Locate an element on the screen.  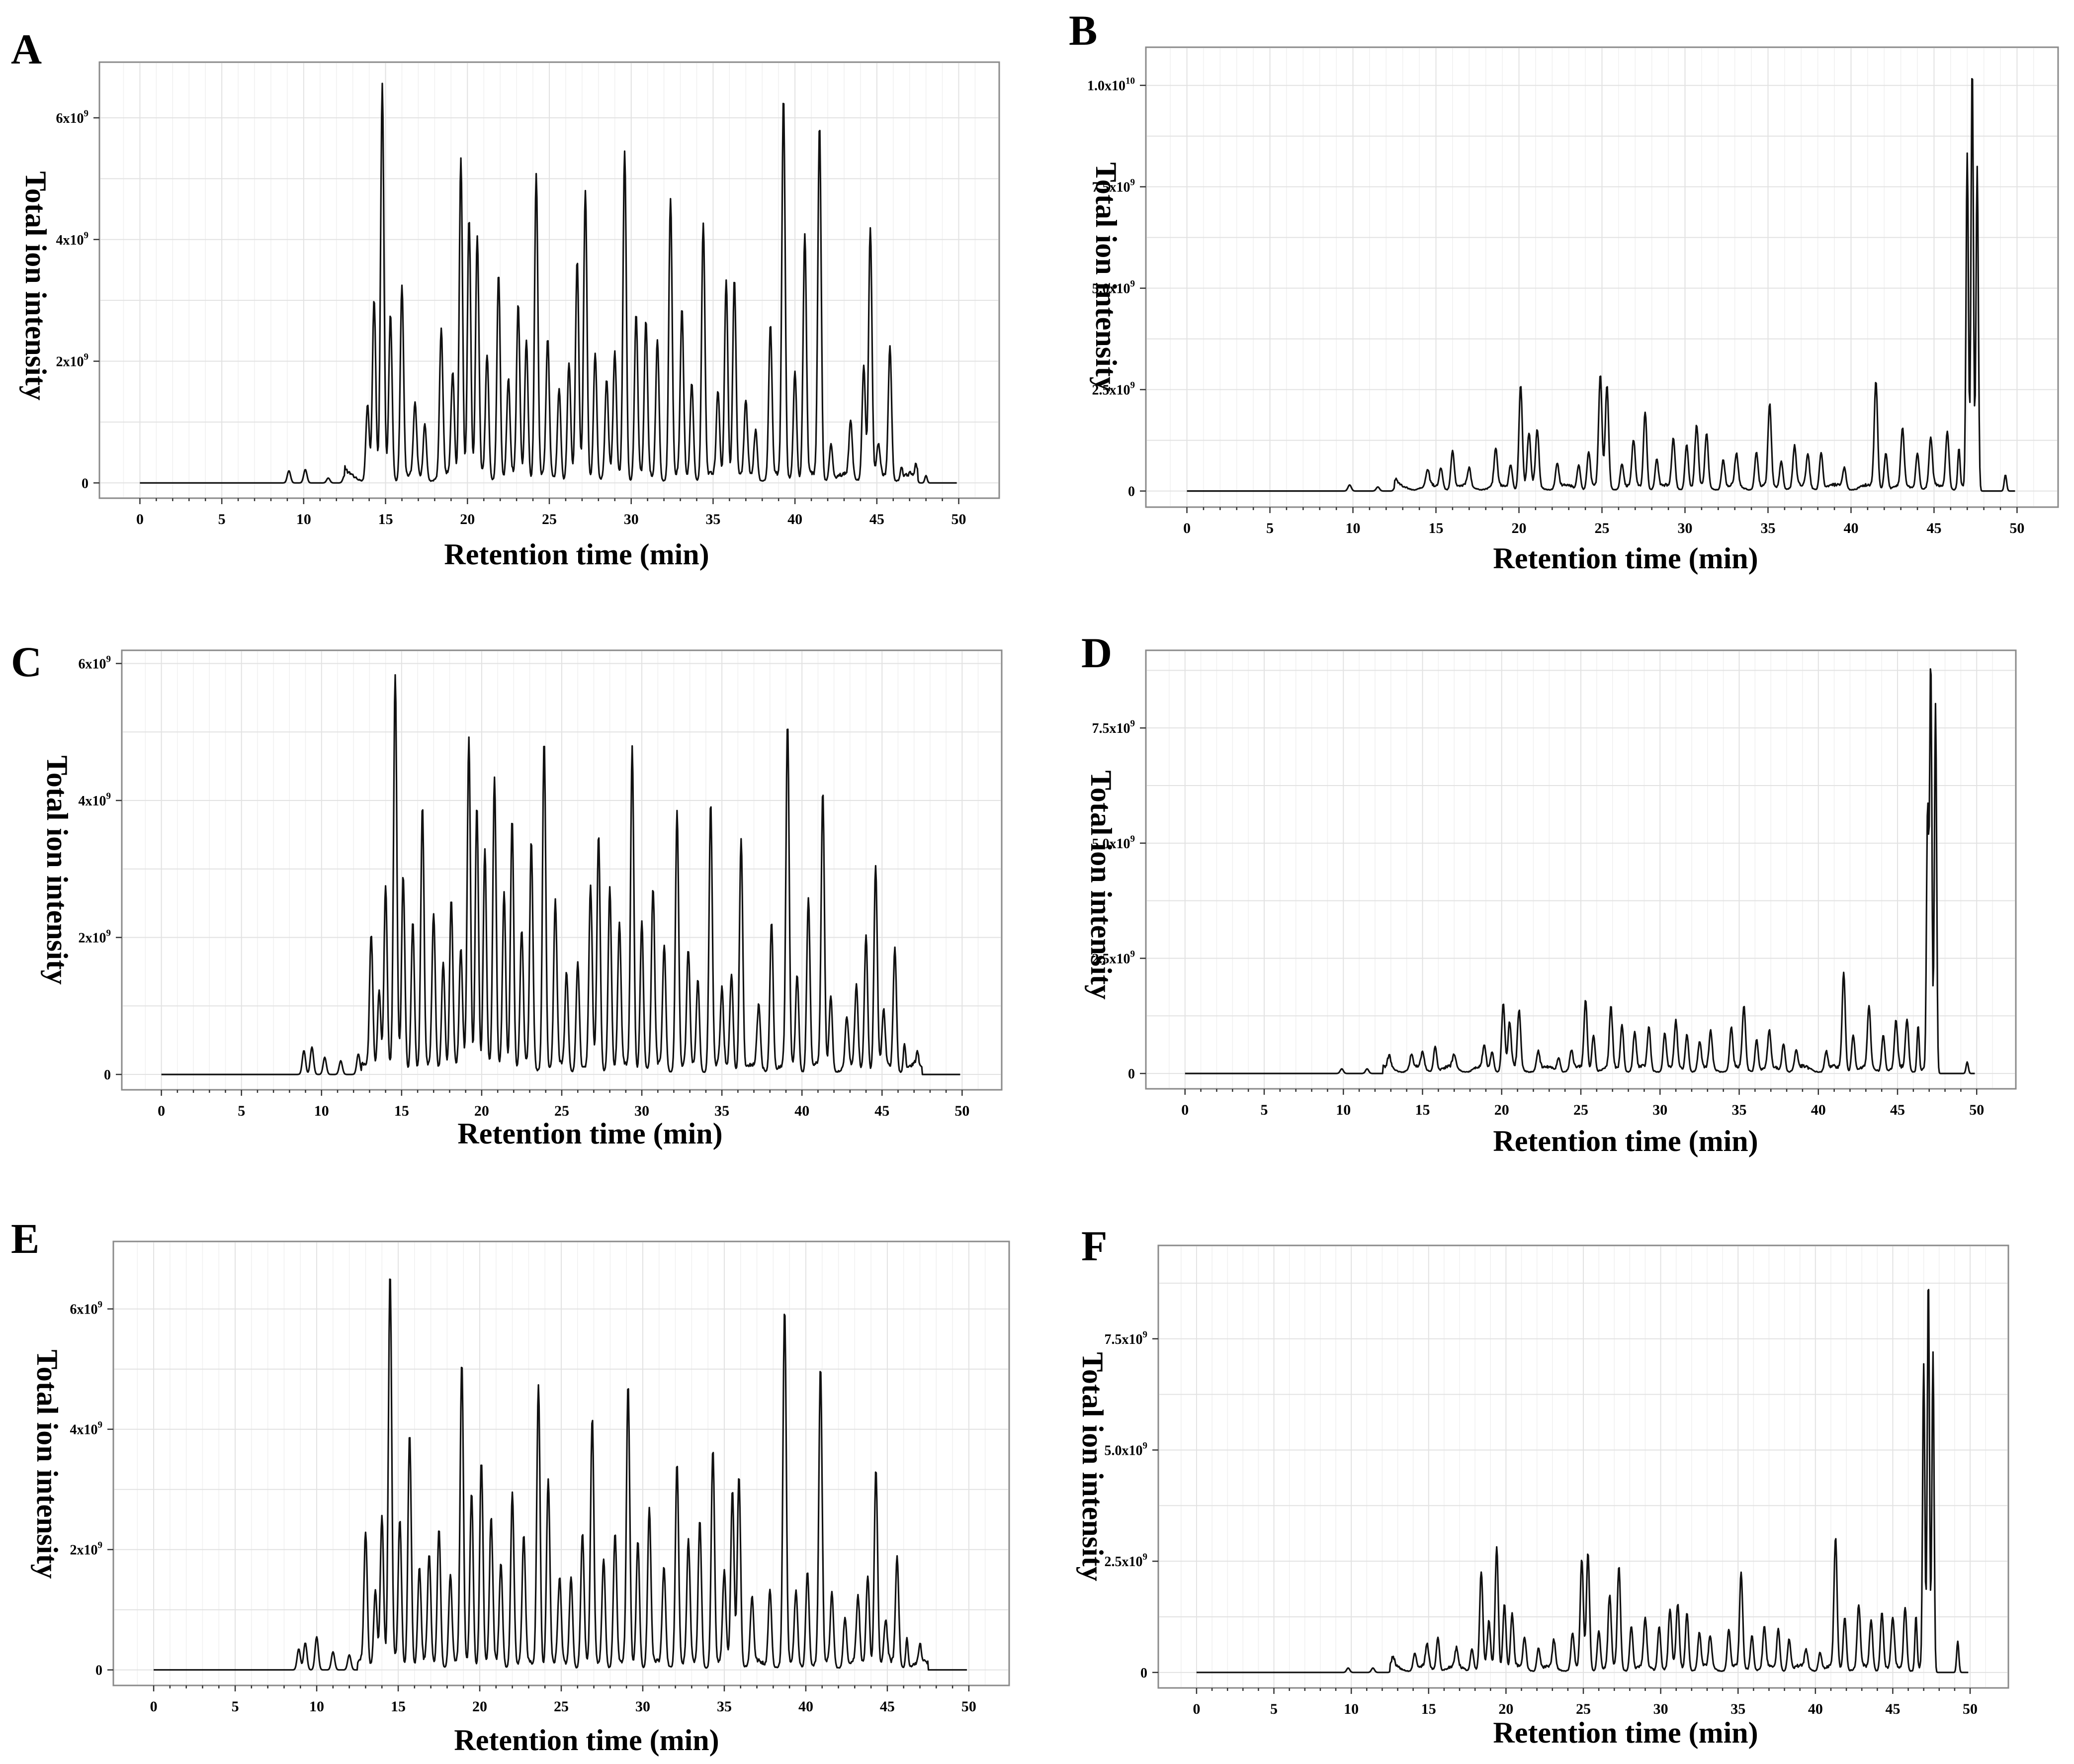
panel-letter: A is located at coordinates (27, 49).